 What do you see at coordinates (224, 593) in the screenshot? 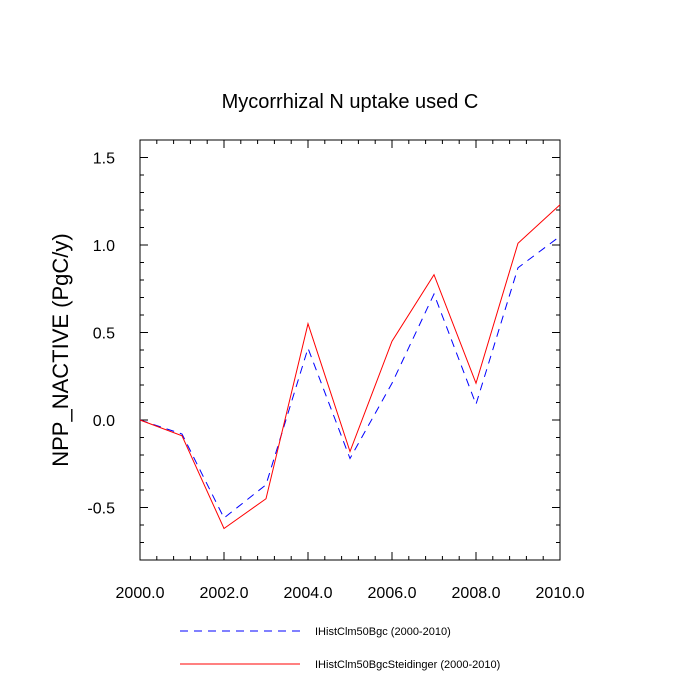
I see `x-tick-label: 2002.0` at bounding box center [224, 593].